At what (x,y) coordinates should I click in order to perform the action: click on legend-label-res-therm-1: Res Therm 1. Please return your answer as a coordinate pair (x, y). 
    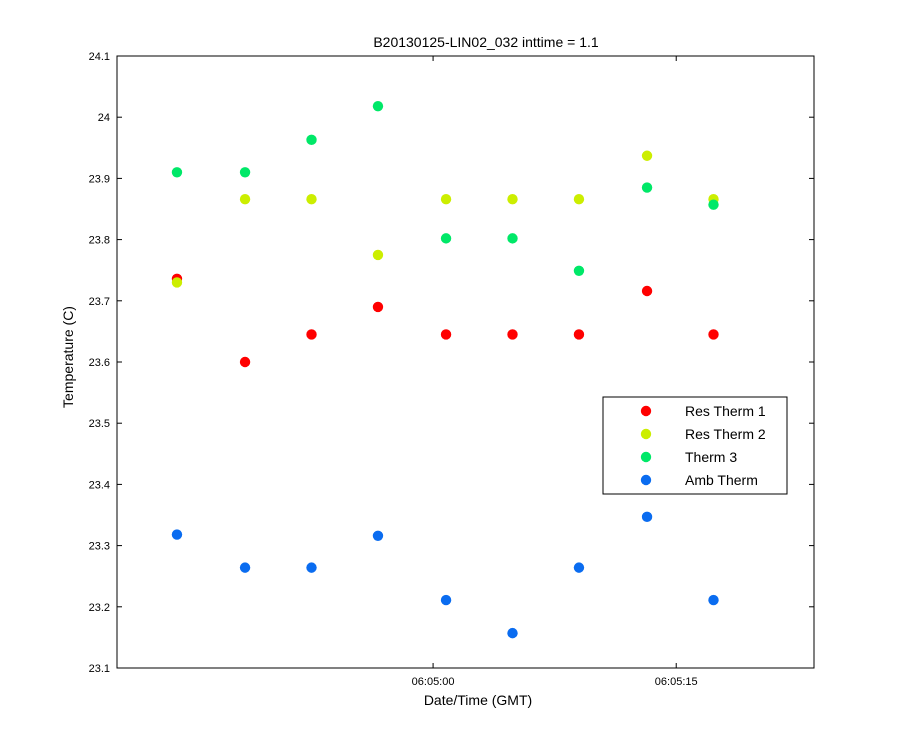
    Looking at the image, I should click on (725, 411).